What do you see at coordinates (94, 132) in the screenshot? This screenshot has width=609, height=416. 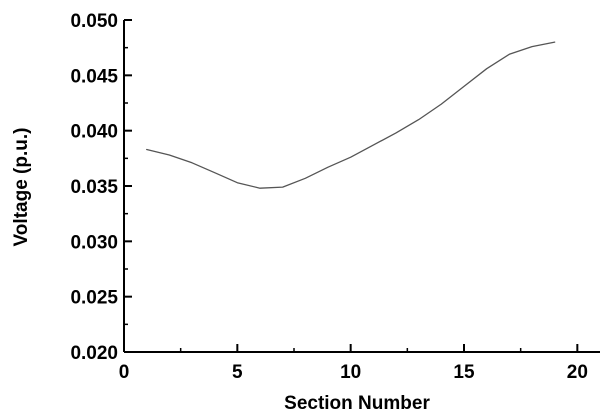 I see `y-tick-label: 0.040` at bounding box center [94, 132].